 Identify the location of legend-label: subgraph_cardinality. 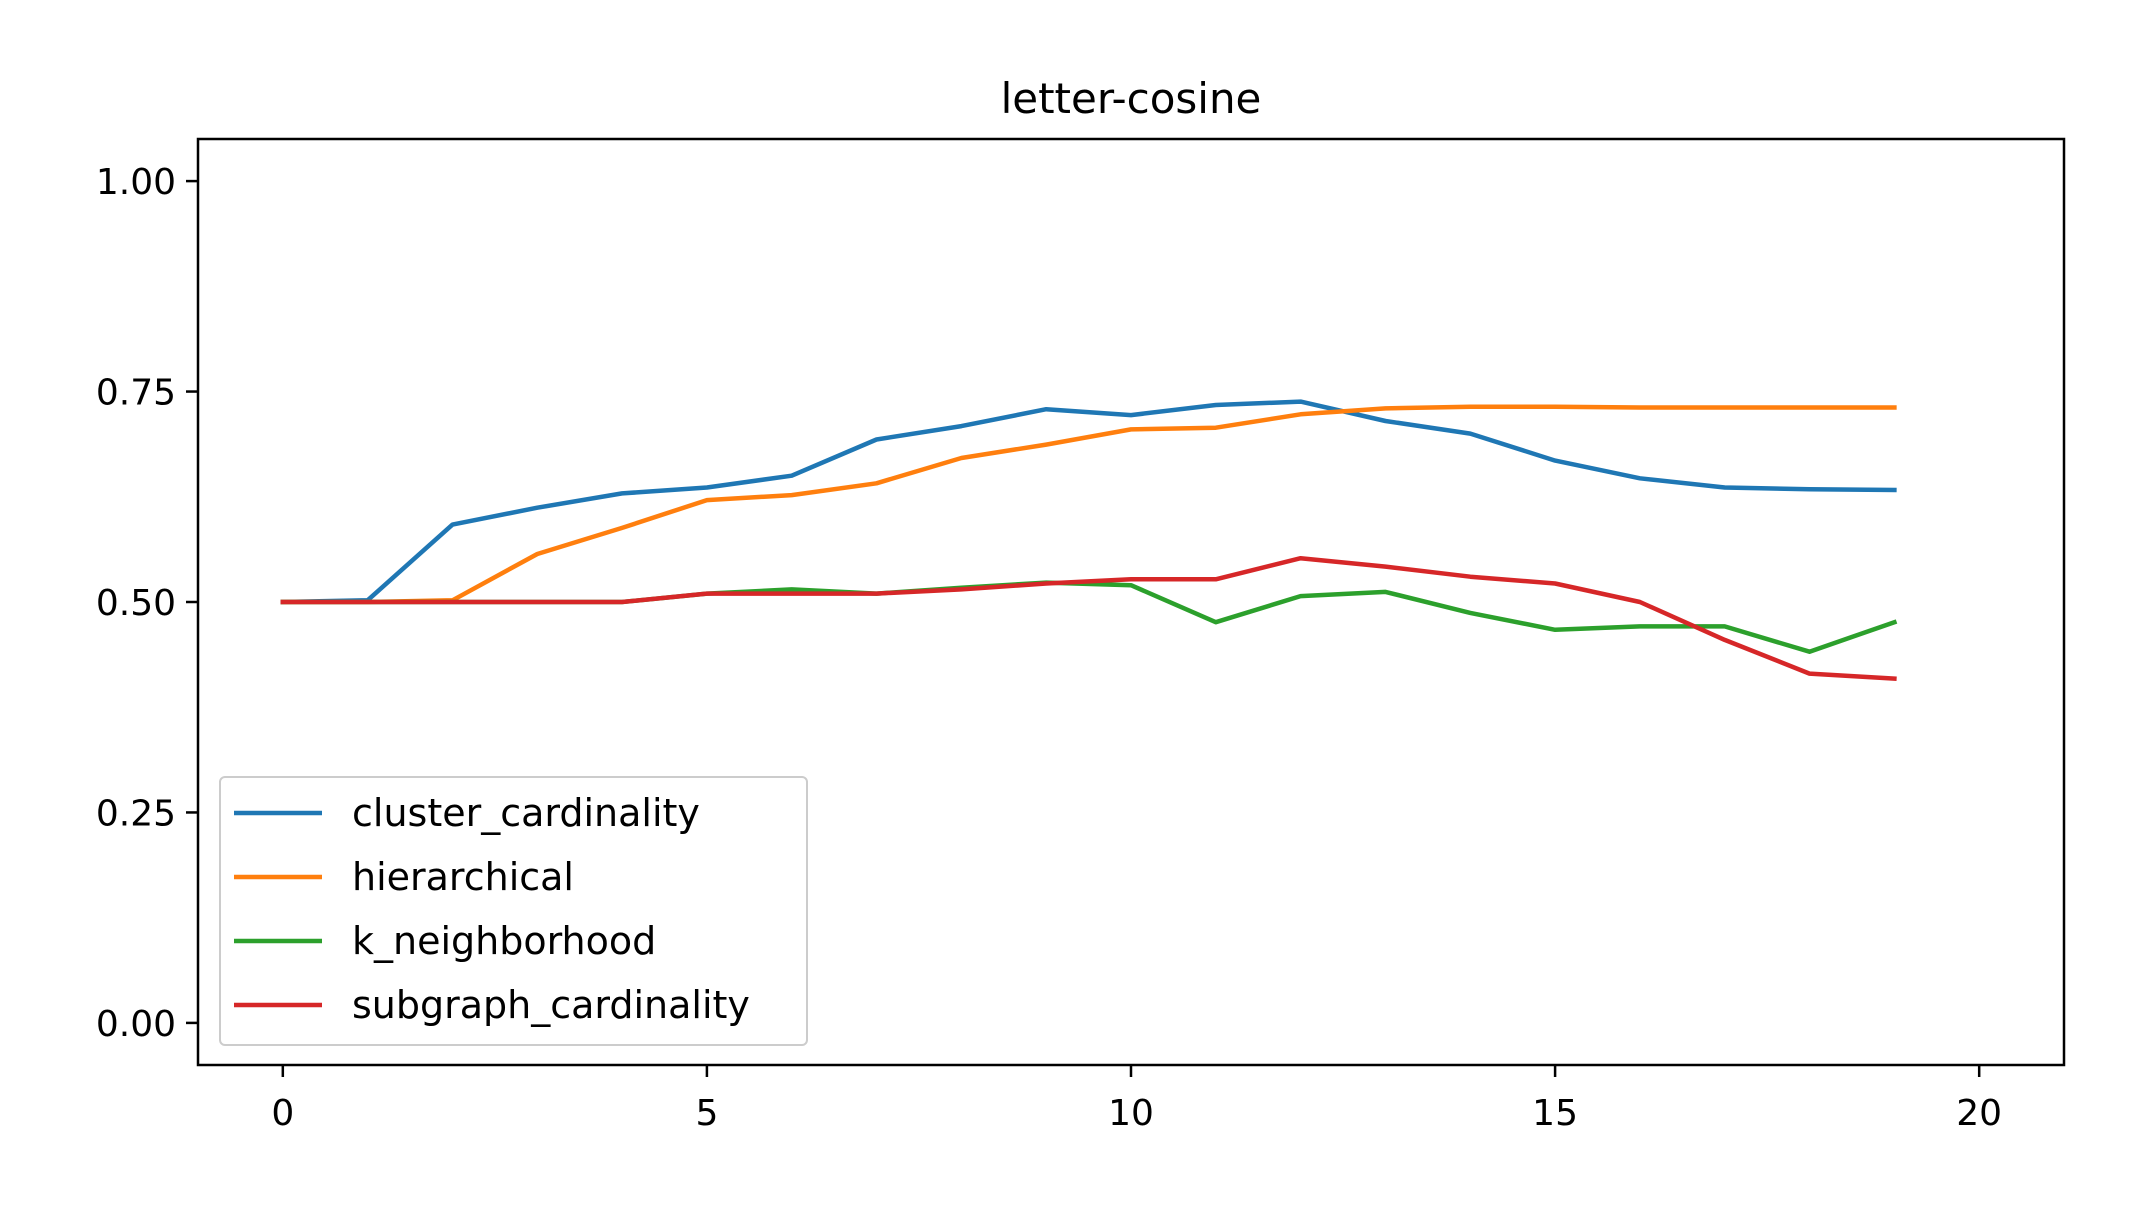
(551, 1005).